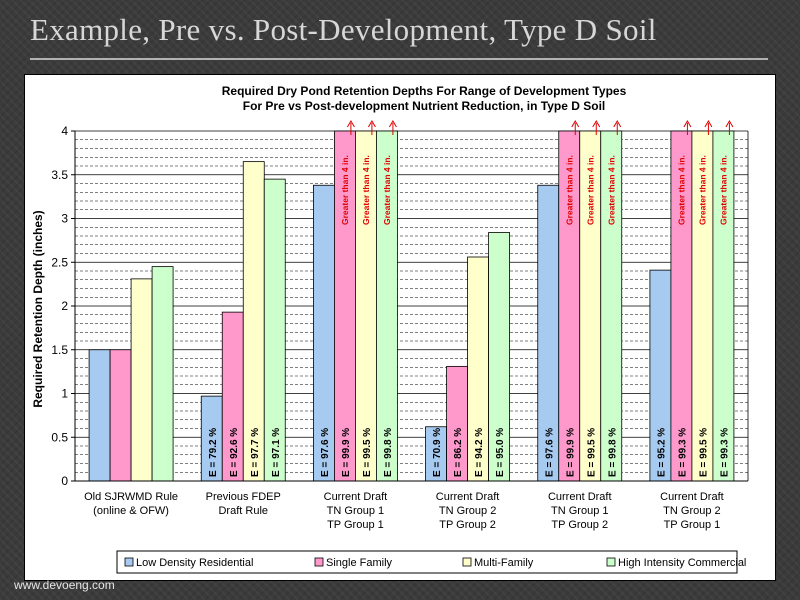  Describe the element at coordinates (661, 452) in the screenshot. I see `efficiency-label: E = 95.2 %` at that location.